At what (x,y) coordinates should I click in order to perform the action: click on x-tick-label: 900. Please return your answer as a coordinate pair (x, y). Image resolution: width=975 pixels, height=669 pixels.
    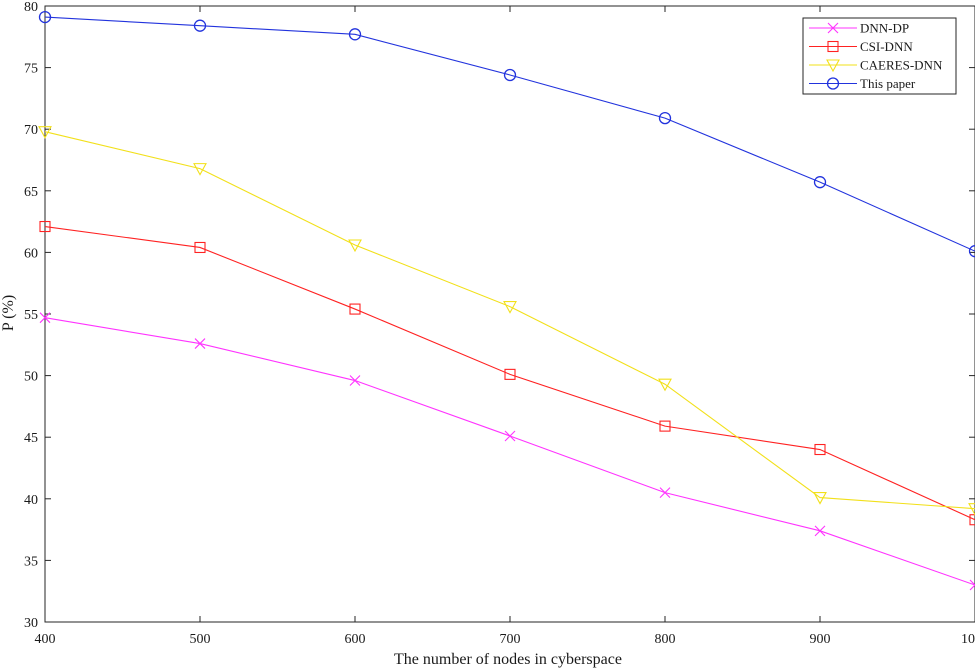
    Looking at the image, I should click on (820, 639).